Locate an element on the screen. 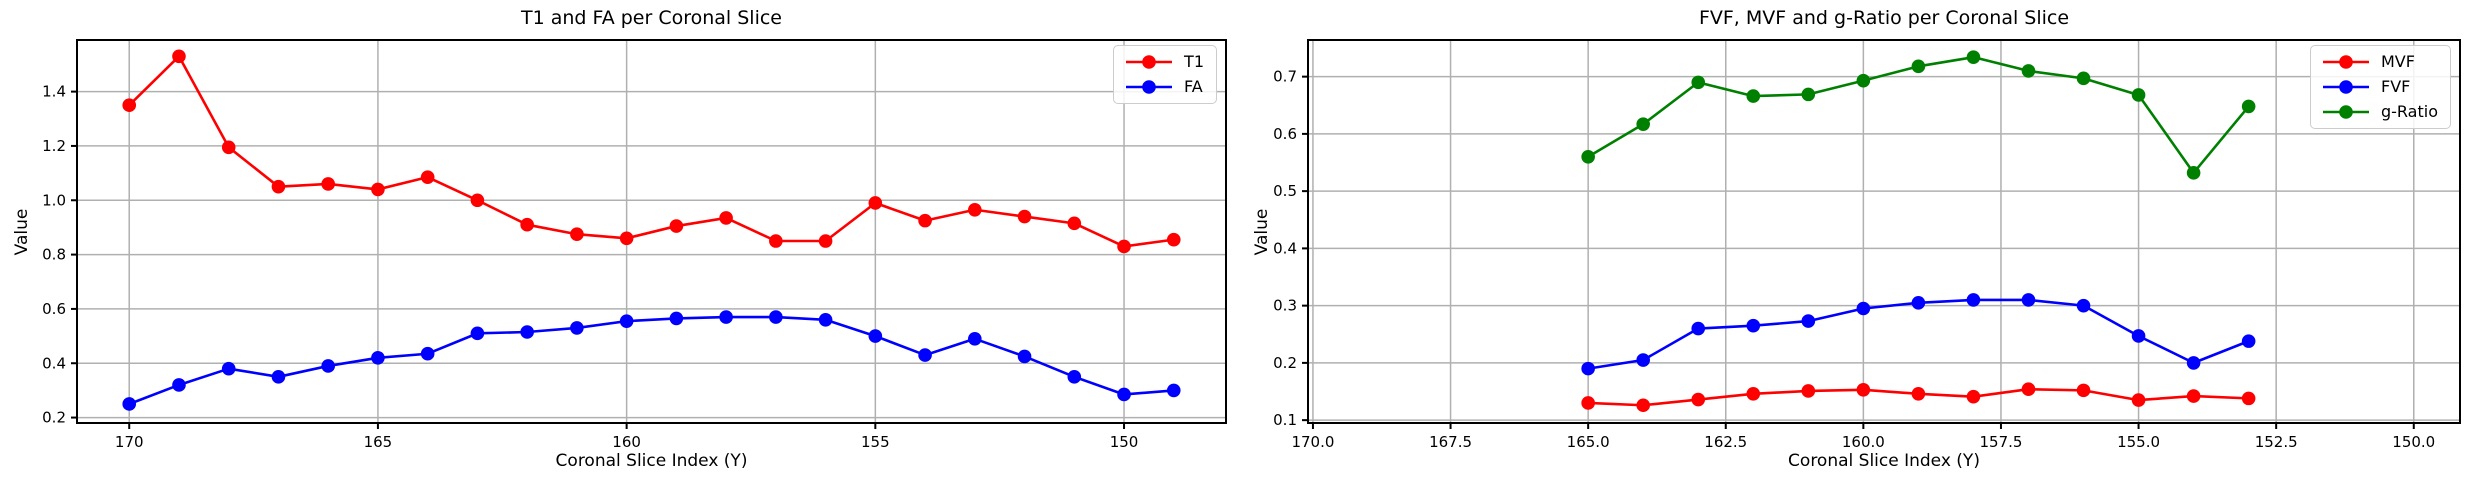 This screenshot has width=2471, height=487. legend: MVF FVF g-Ratio is located at coordinates (2380, 87).